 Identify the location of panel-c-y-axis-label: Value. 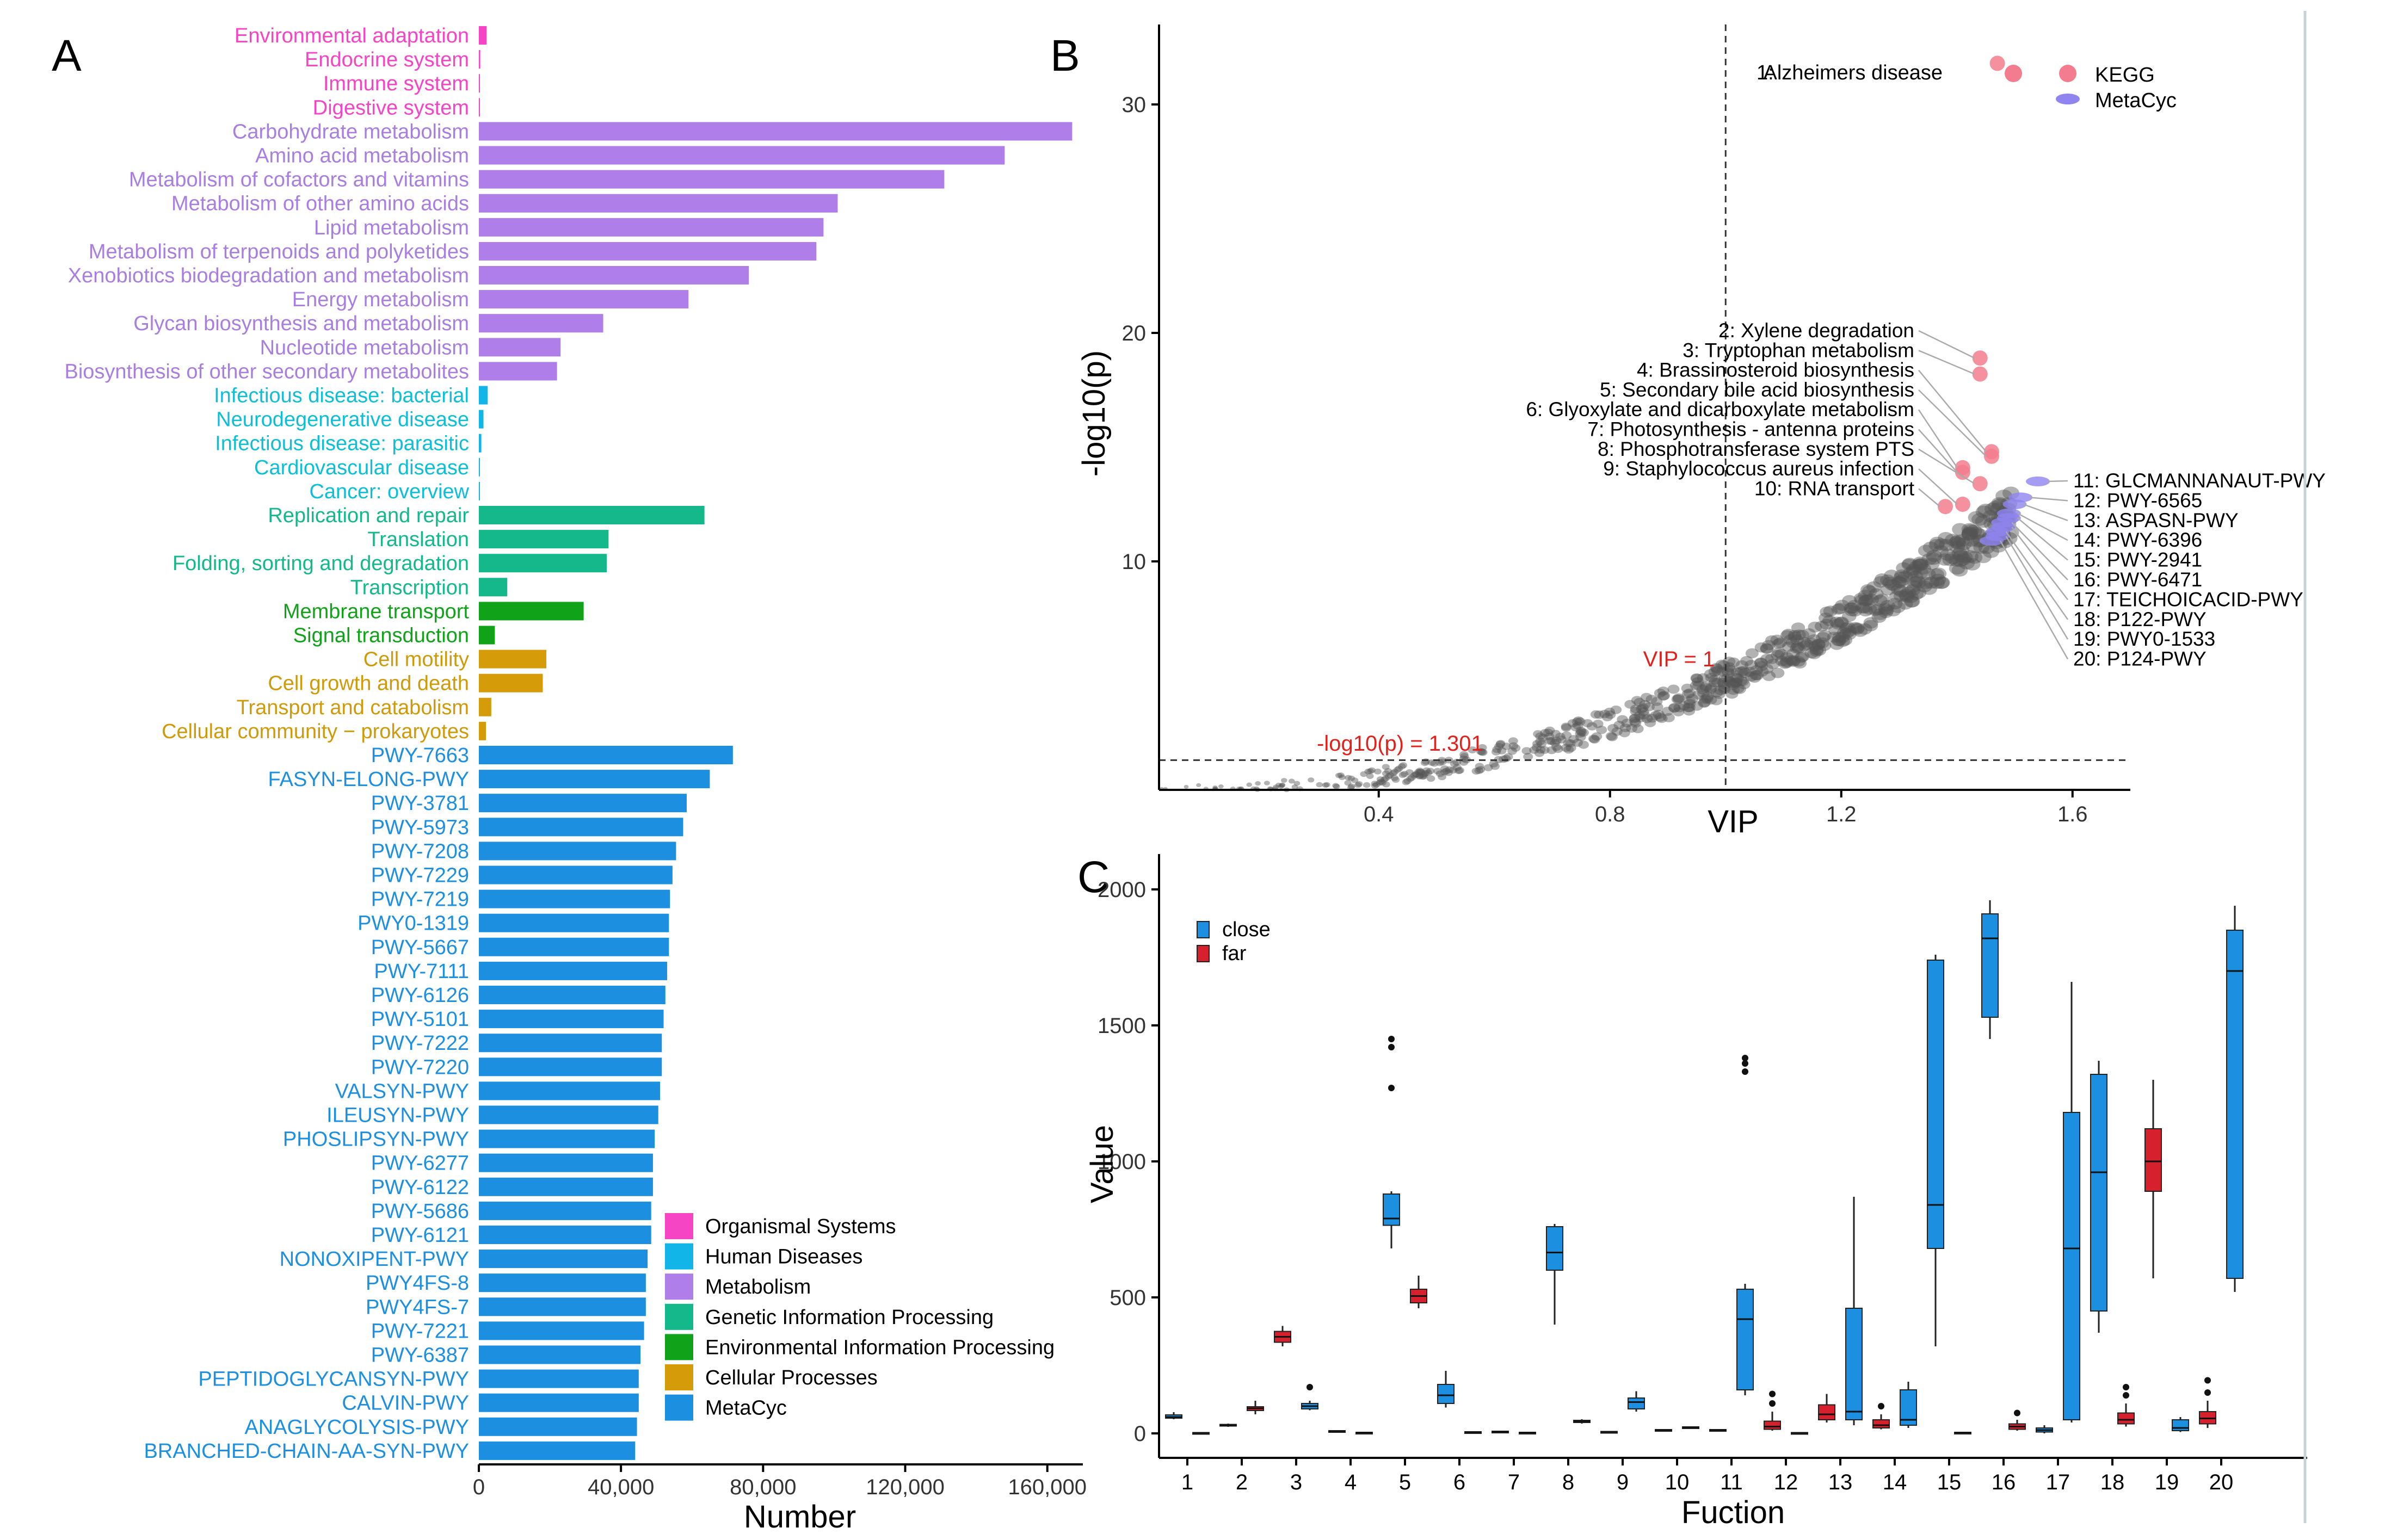
(1102, 1164).